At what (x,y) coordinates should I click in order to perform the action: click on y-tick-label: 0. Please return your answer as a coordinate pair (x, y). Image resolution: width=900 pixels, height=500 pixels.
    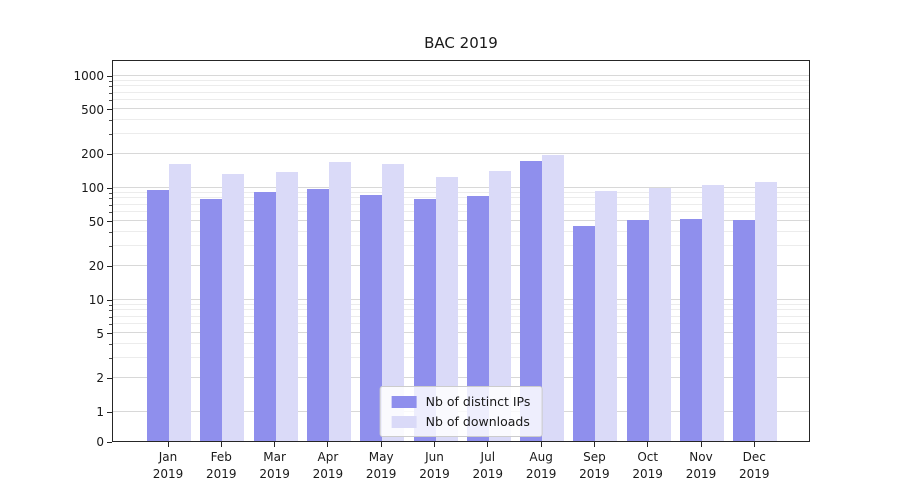
    Looking at the image, I should click on (100, 442).